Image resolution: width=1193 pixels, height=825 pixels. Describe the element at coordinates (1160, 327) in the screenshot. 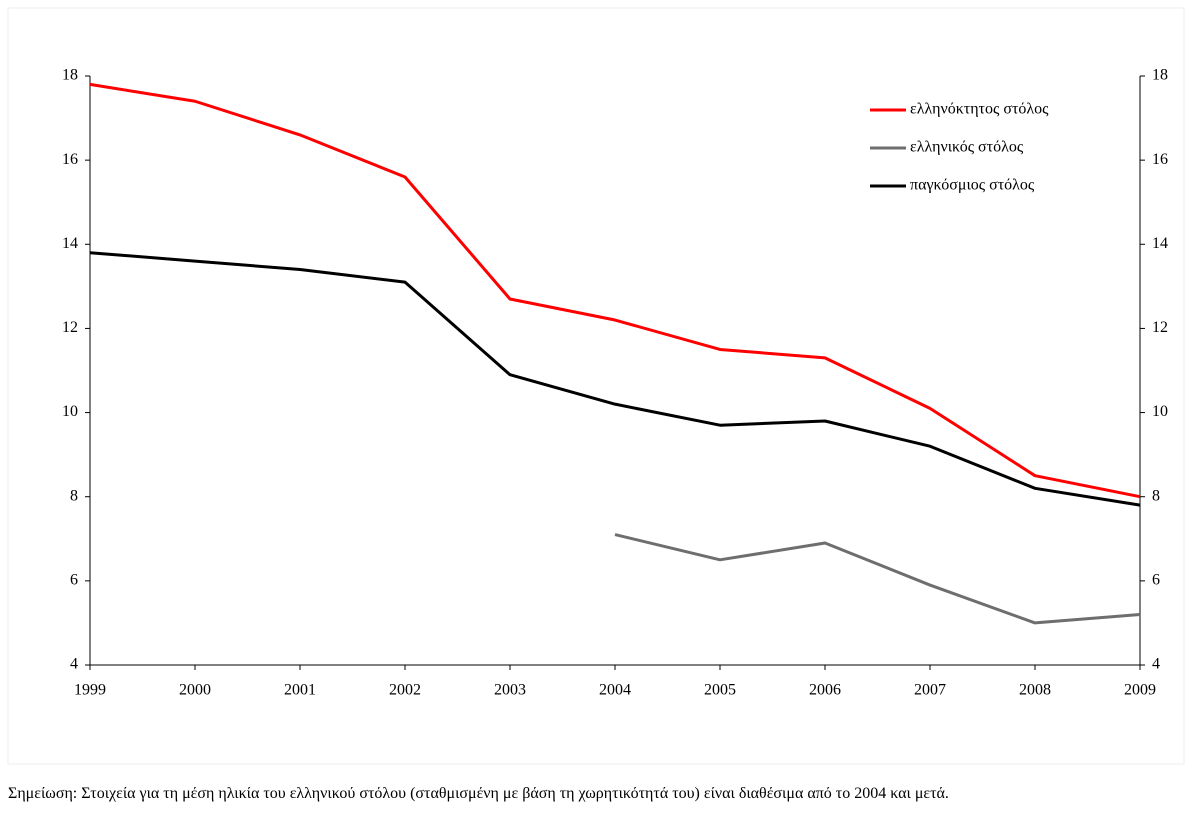

I see `y2-tick-label: 12` at that location.